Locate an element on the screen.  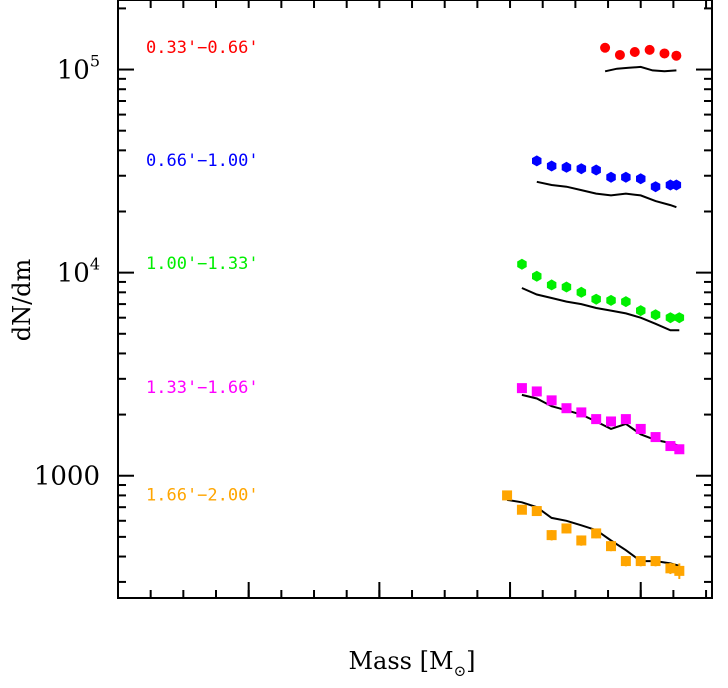
x-axis-title-subscript: ⊙ is located at coordinates (460, 671).